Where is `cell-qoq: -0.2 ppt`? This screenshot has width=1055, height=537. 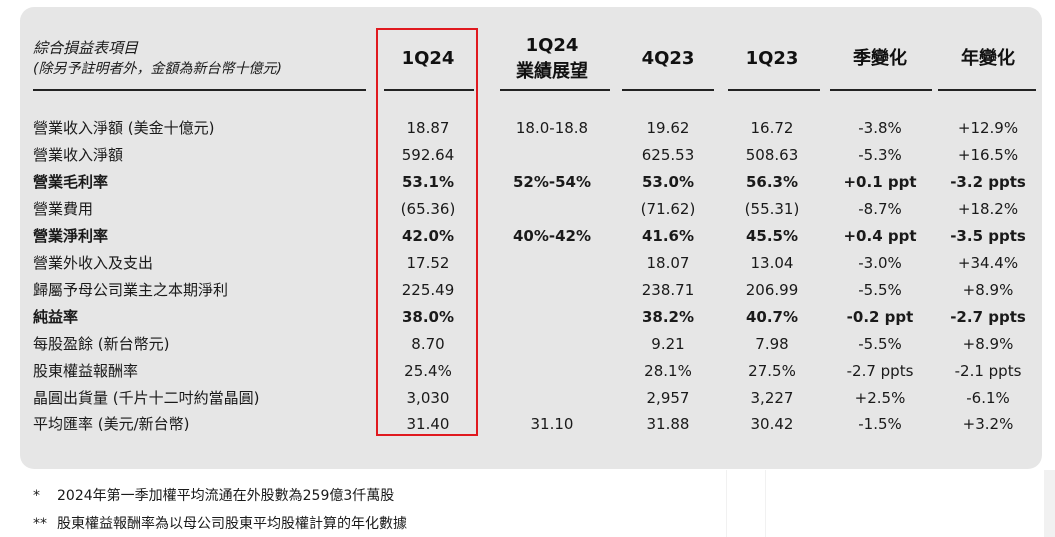
cell-qoq: -0.2 ppt is located at coordinates (880, 317).